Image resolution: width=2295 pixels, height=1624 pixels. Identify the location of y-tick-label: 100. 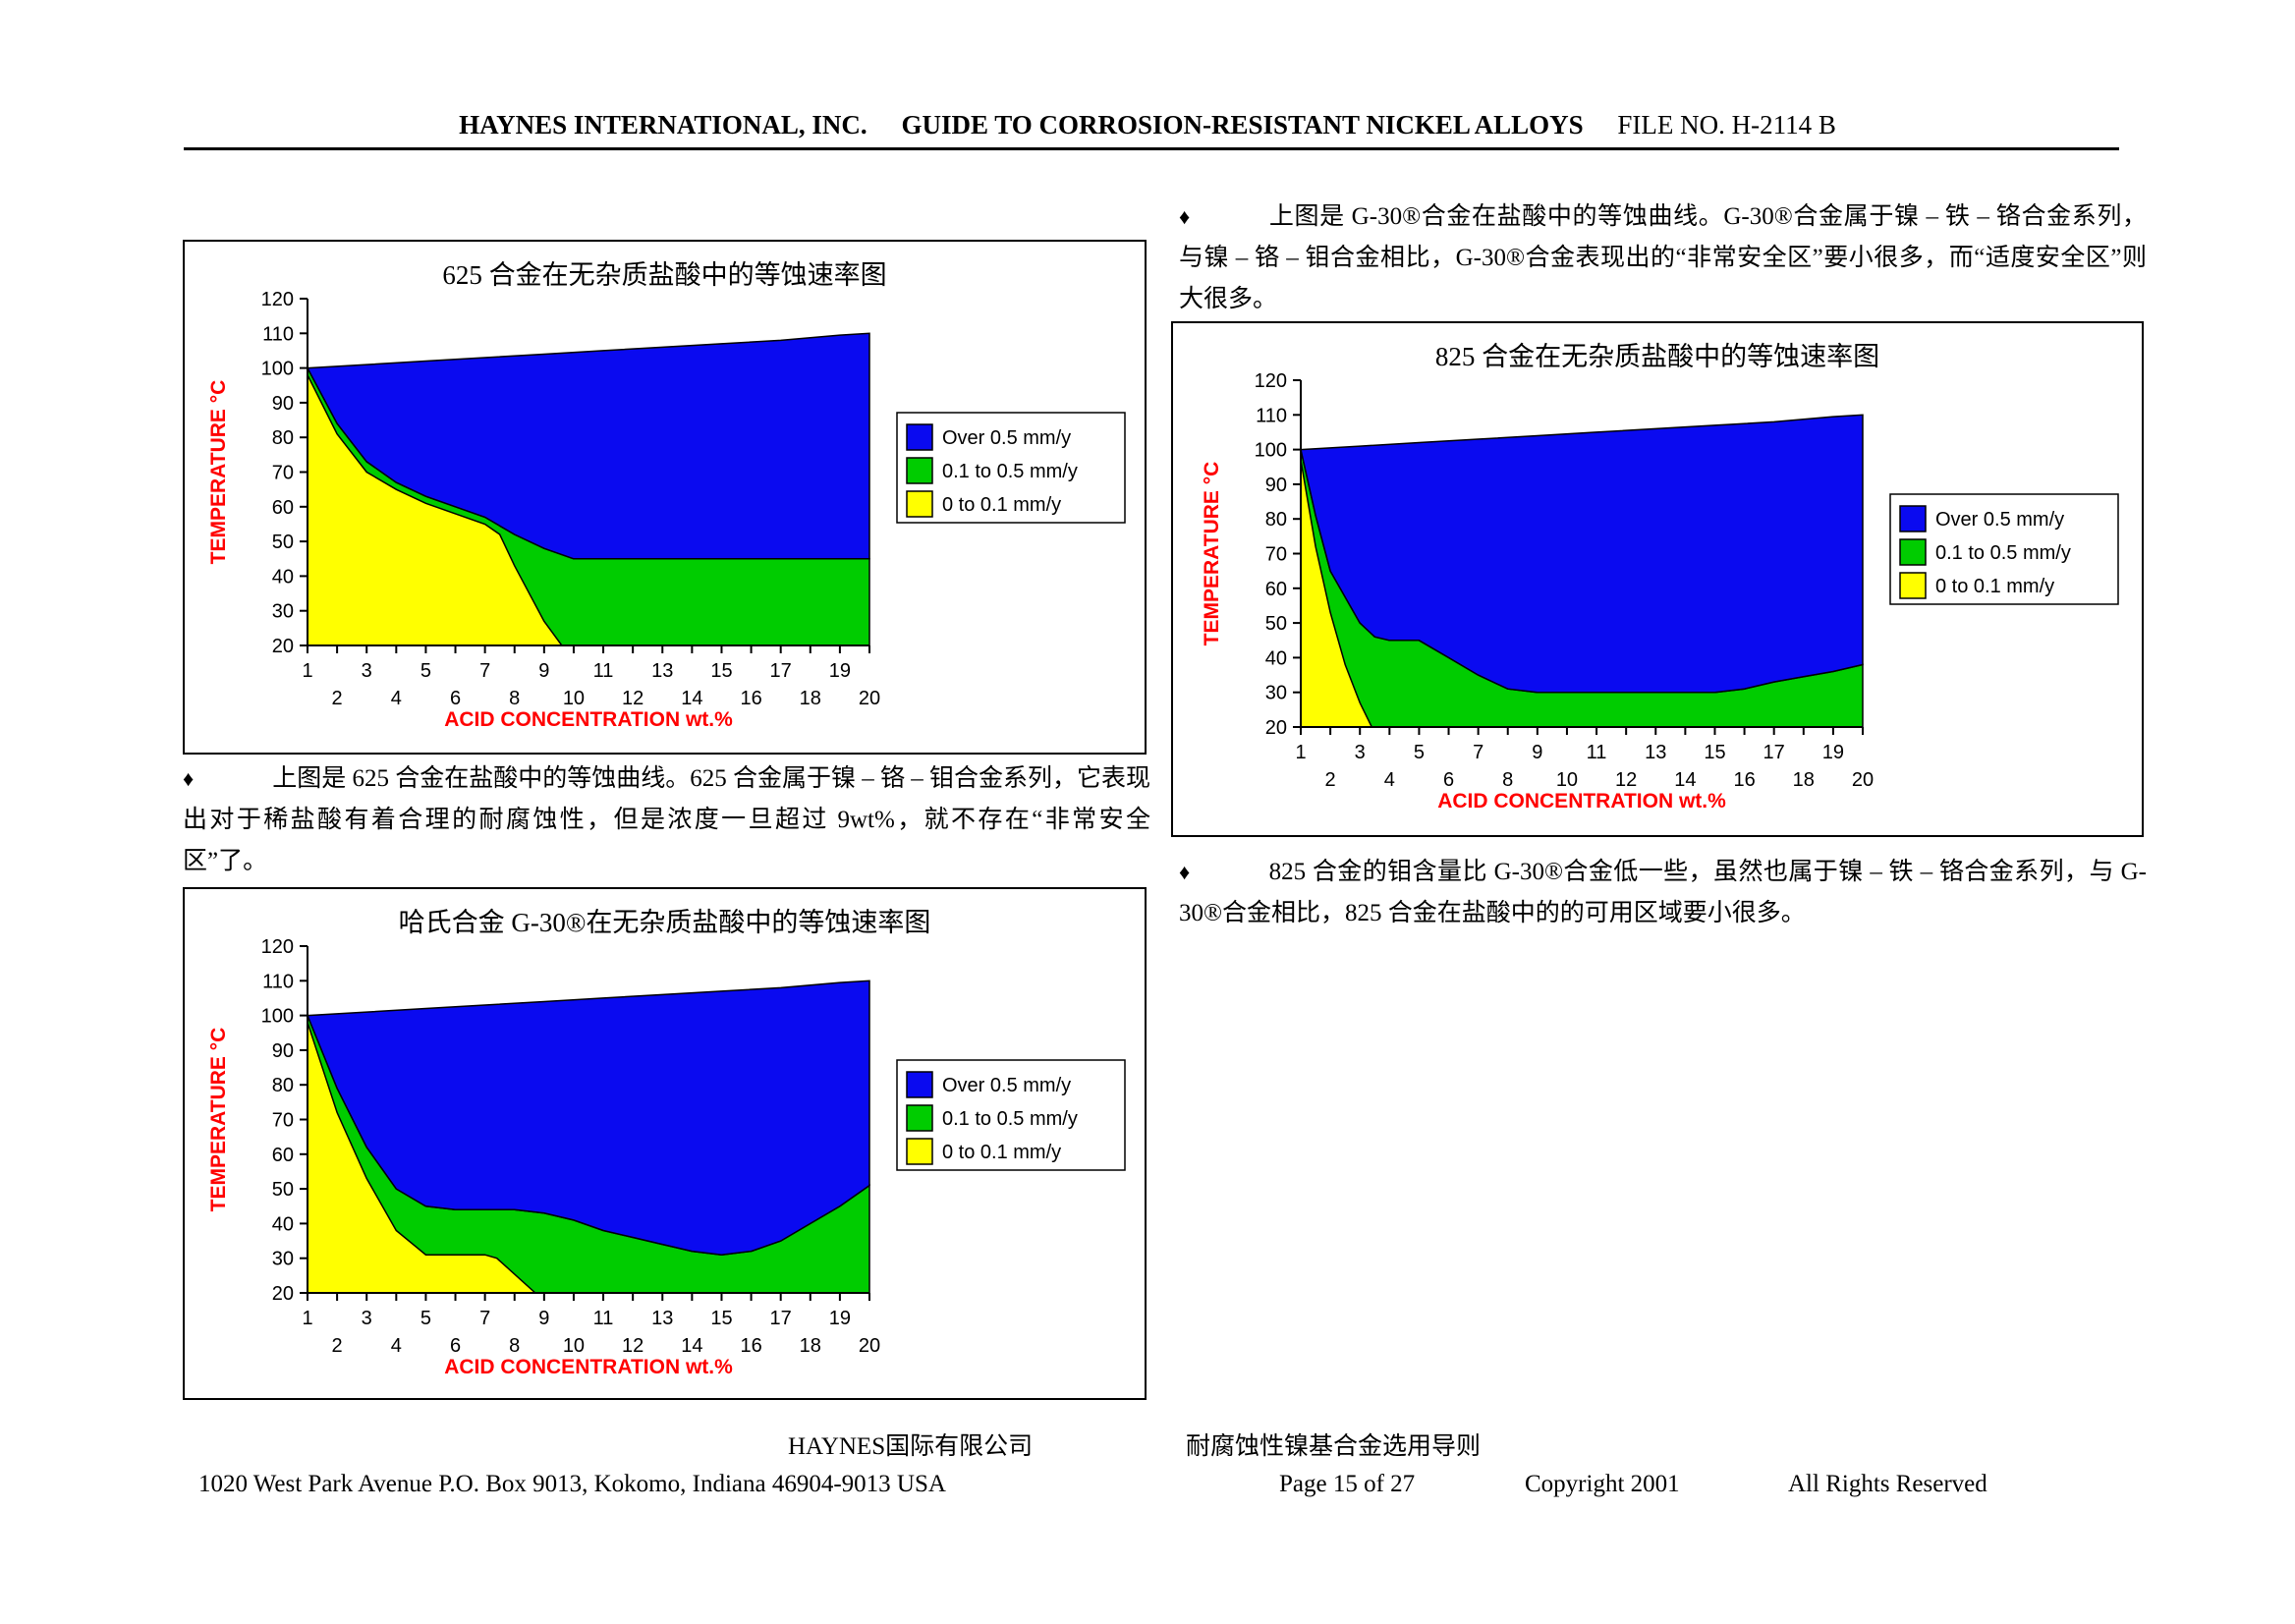
(1270, 451).